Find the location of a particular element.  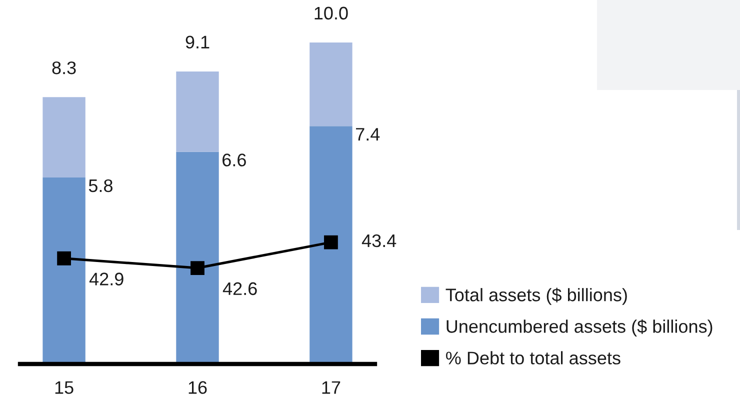

data-label: 42.6 is located at coordinates (239, 289).